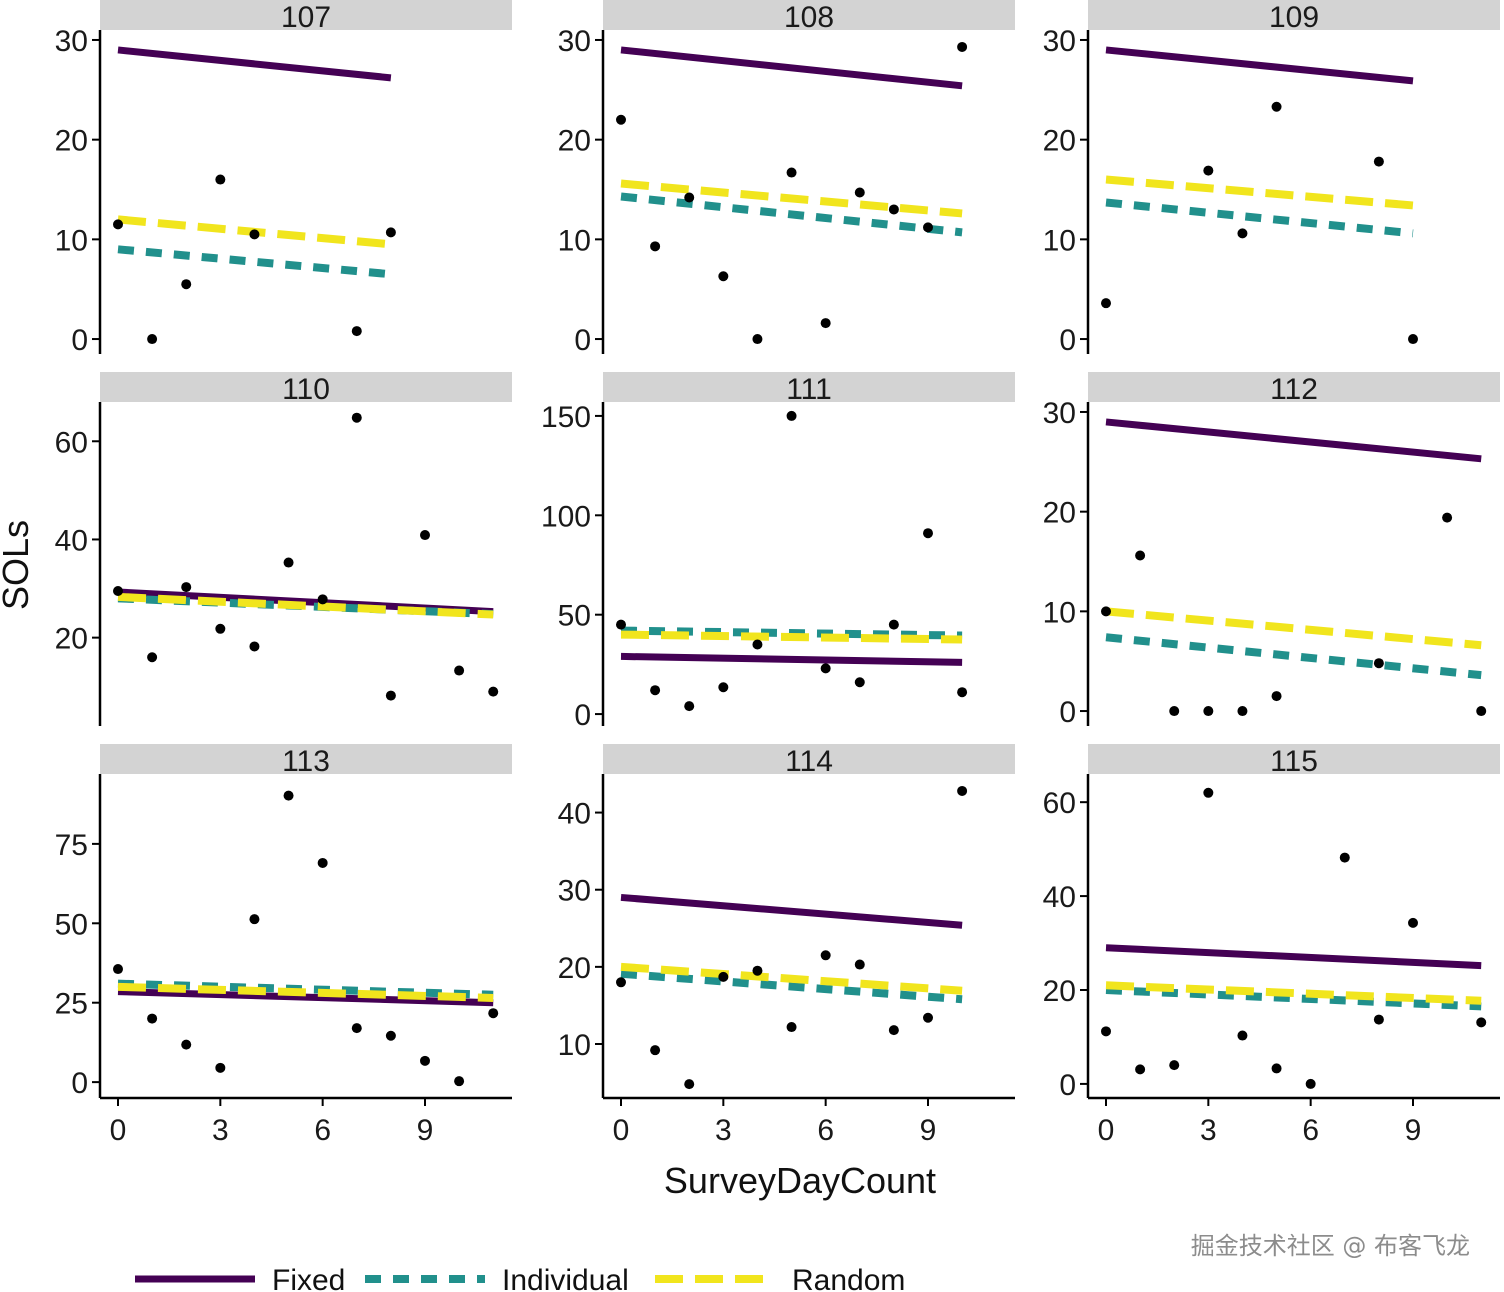 The height and width of the screenshot is (1292, 1504). What do you see at coordinates (71, 845) in the screenshot?
I see `y-tick-label: 75` at bounding box center [71, 845].